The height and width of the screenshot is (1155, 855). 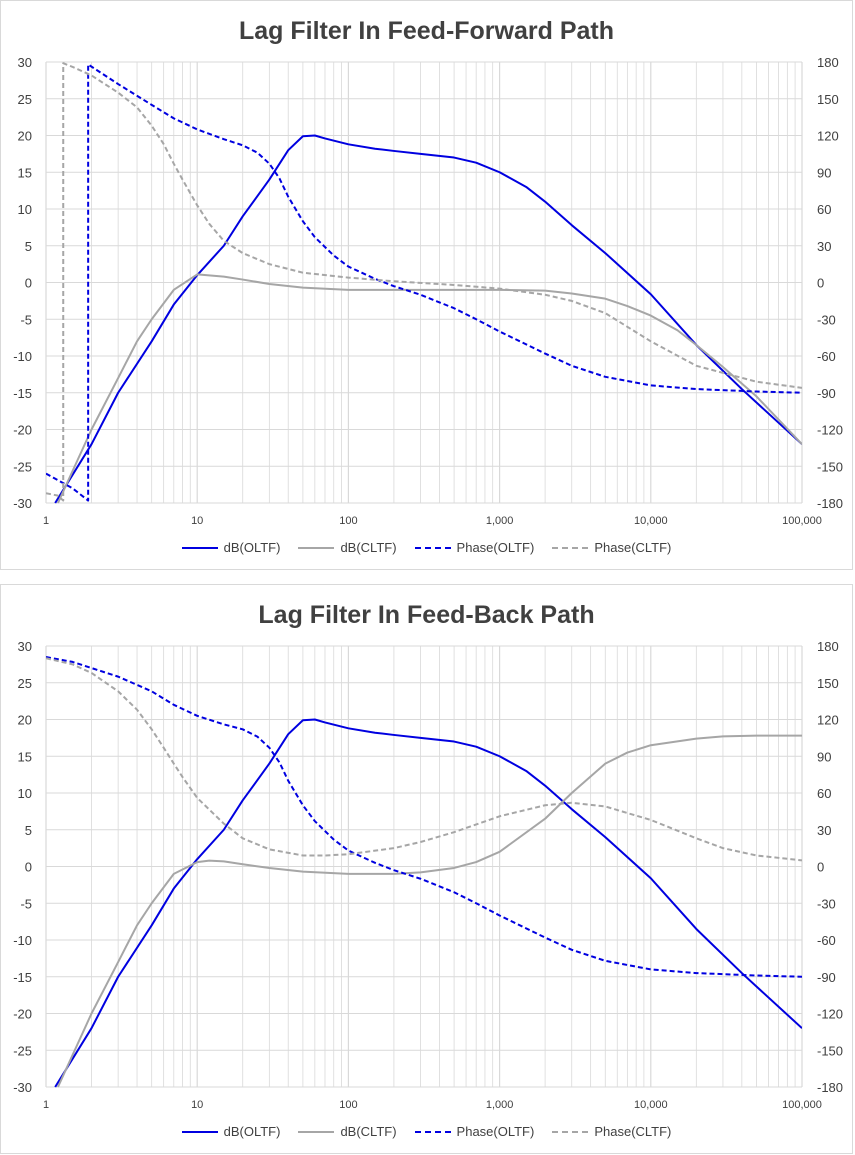 What do you see at coordinates (22, 1050) in the screenshot?
I see `y-left-tick-label: -25` at bounding box center [22, 1050].